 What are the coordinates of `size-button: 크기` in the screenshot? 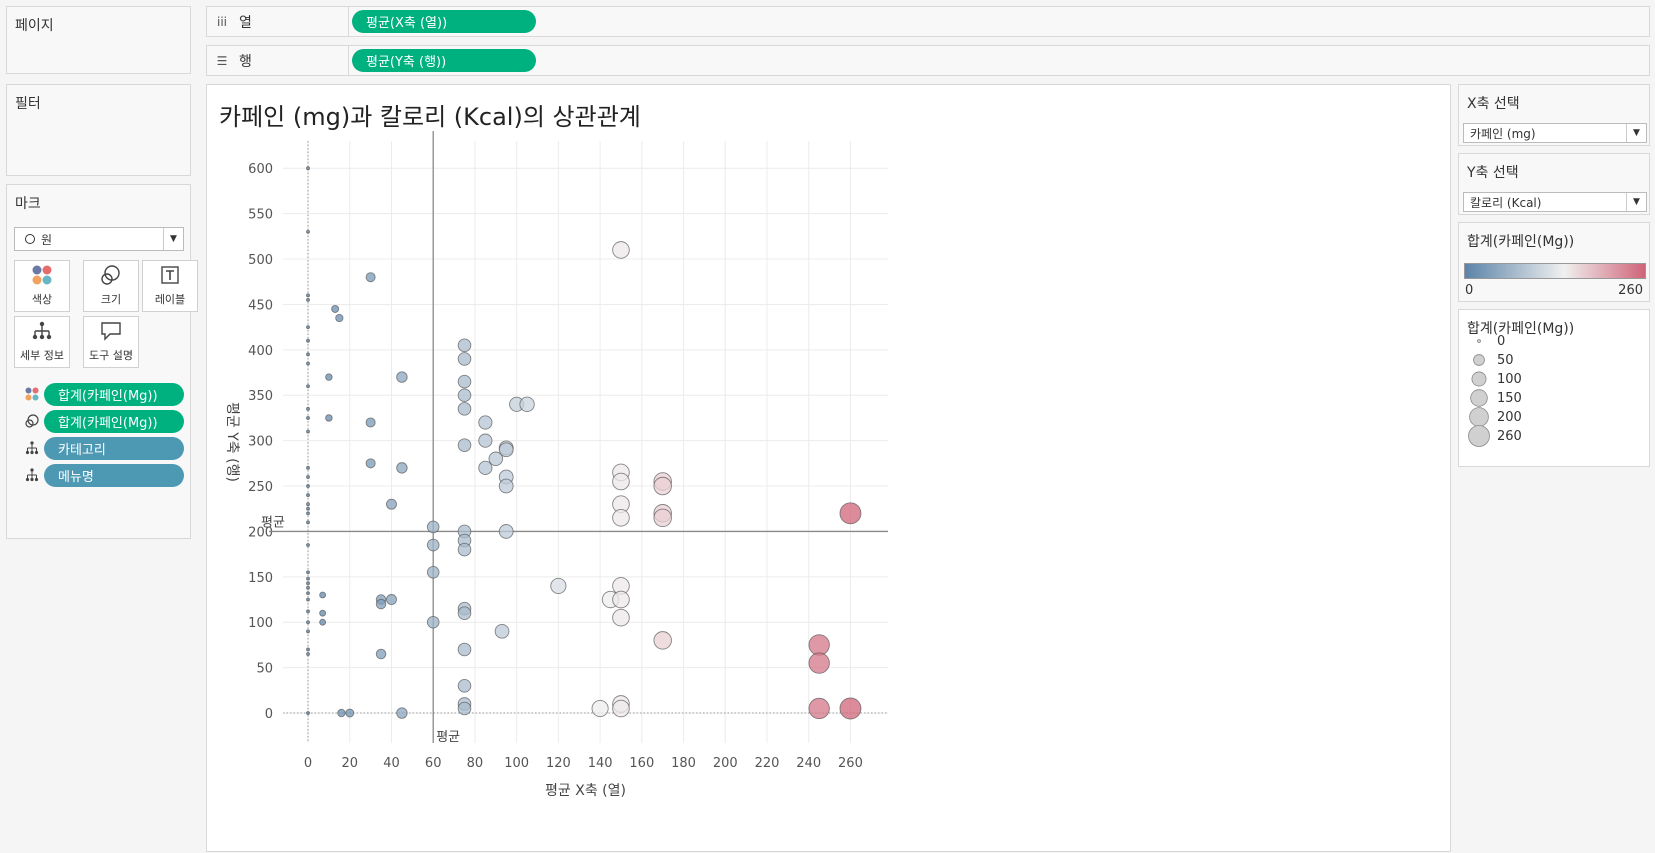 It's located at (111, 286).